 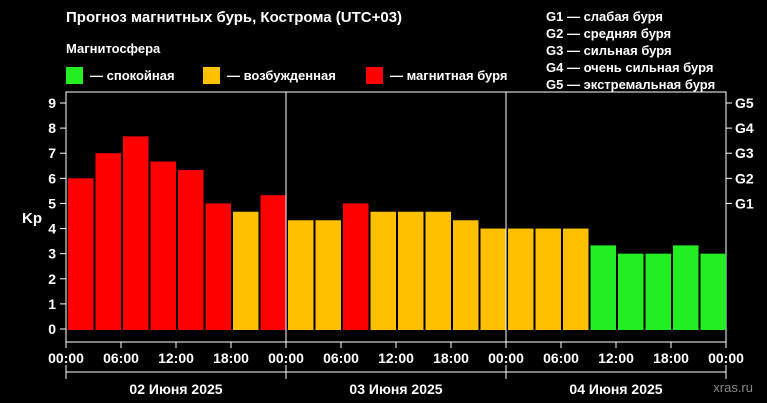 What do you see at coordinates (609, 33) in the screenshot?
I see `storm-level-g2: G2 — средняя буря` at bounding box center [609, 33].